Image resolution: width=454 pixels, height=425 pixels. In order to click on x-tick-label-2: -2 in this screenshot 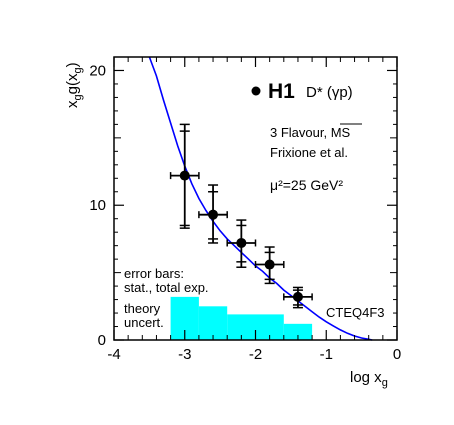, I will do `click(255, 354)`.